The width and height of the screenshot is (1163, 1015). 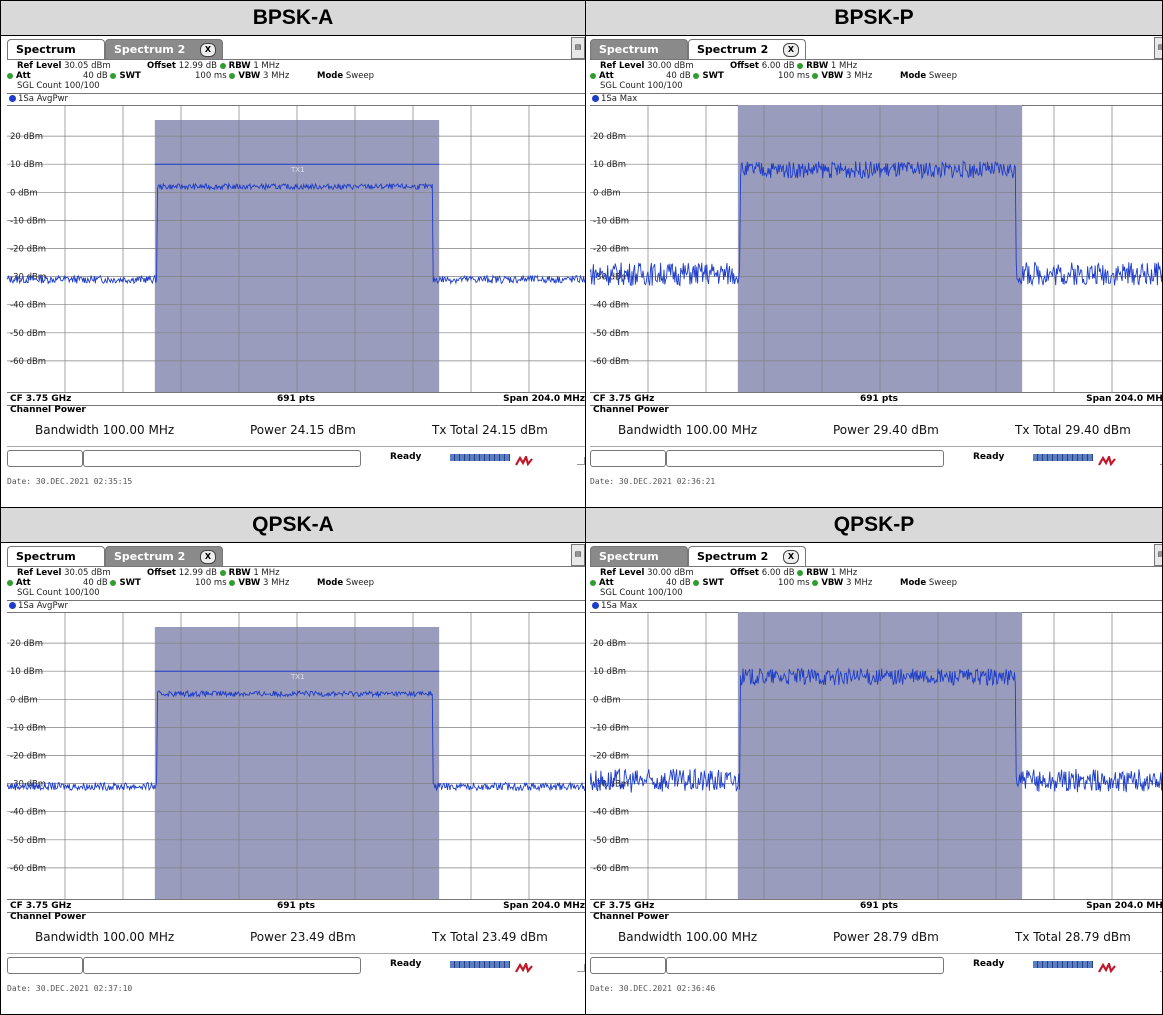 What do you see at coordinates (609, 644) in the screenshot?
I see `y-tick-label: 20 dBm` at bounding box center [609, 644].